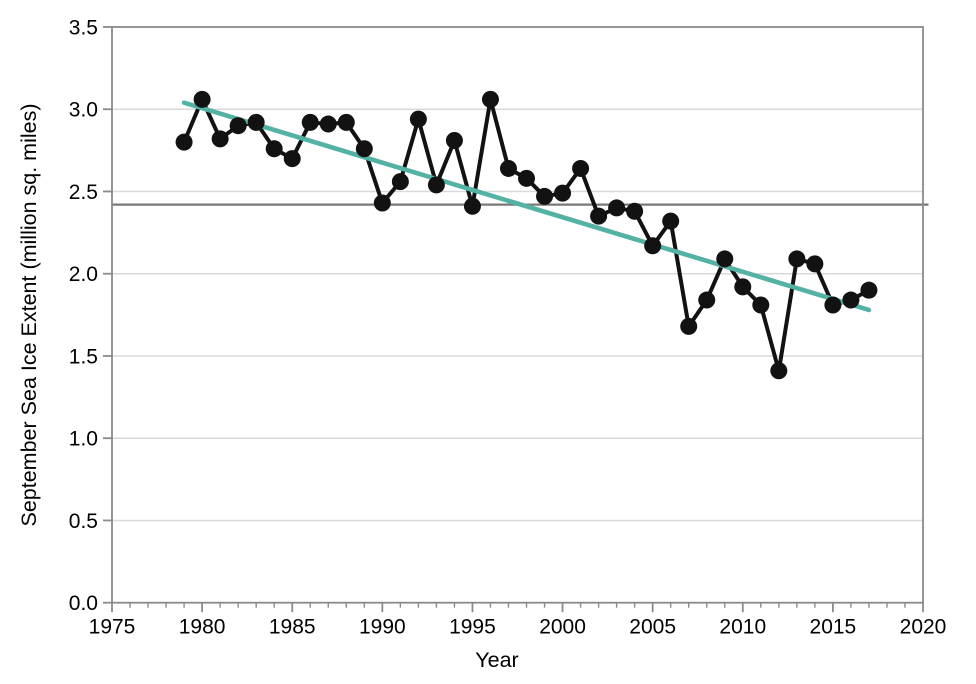 This screenshot has width=976, height=684. Describe the element at coordinates (833, 627) in the screenshot. I see `x-tick-label-2015: 2015` at that location.